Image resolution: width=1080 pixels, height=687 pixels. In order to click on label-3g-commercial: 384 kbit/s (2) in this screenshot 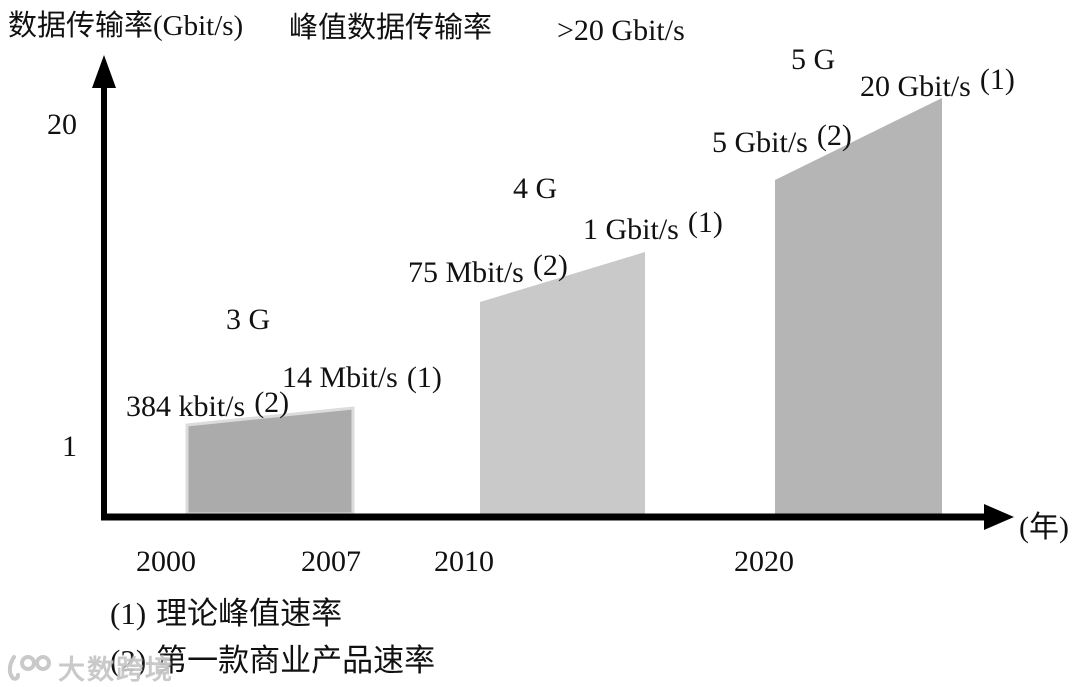, I will do `click(207, 404)`.